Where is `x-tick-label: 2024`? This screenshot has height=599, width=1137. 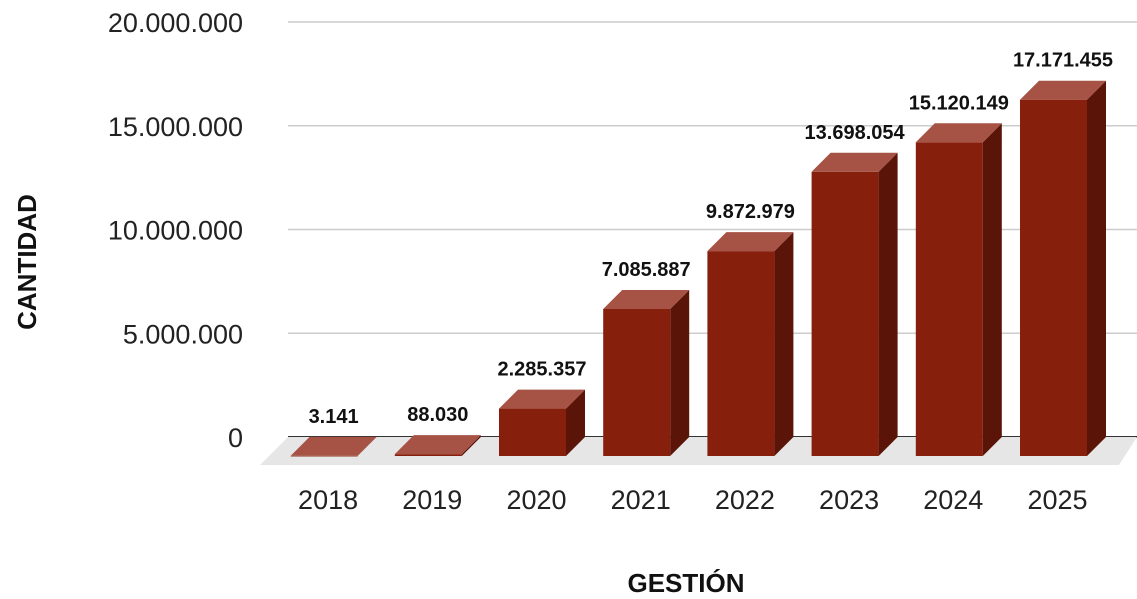 x-tick-label: 2024 is located at coordinates (953, 500).